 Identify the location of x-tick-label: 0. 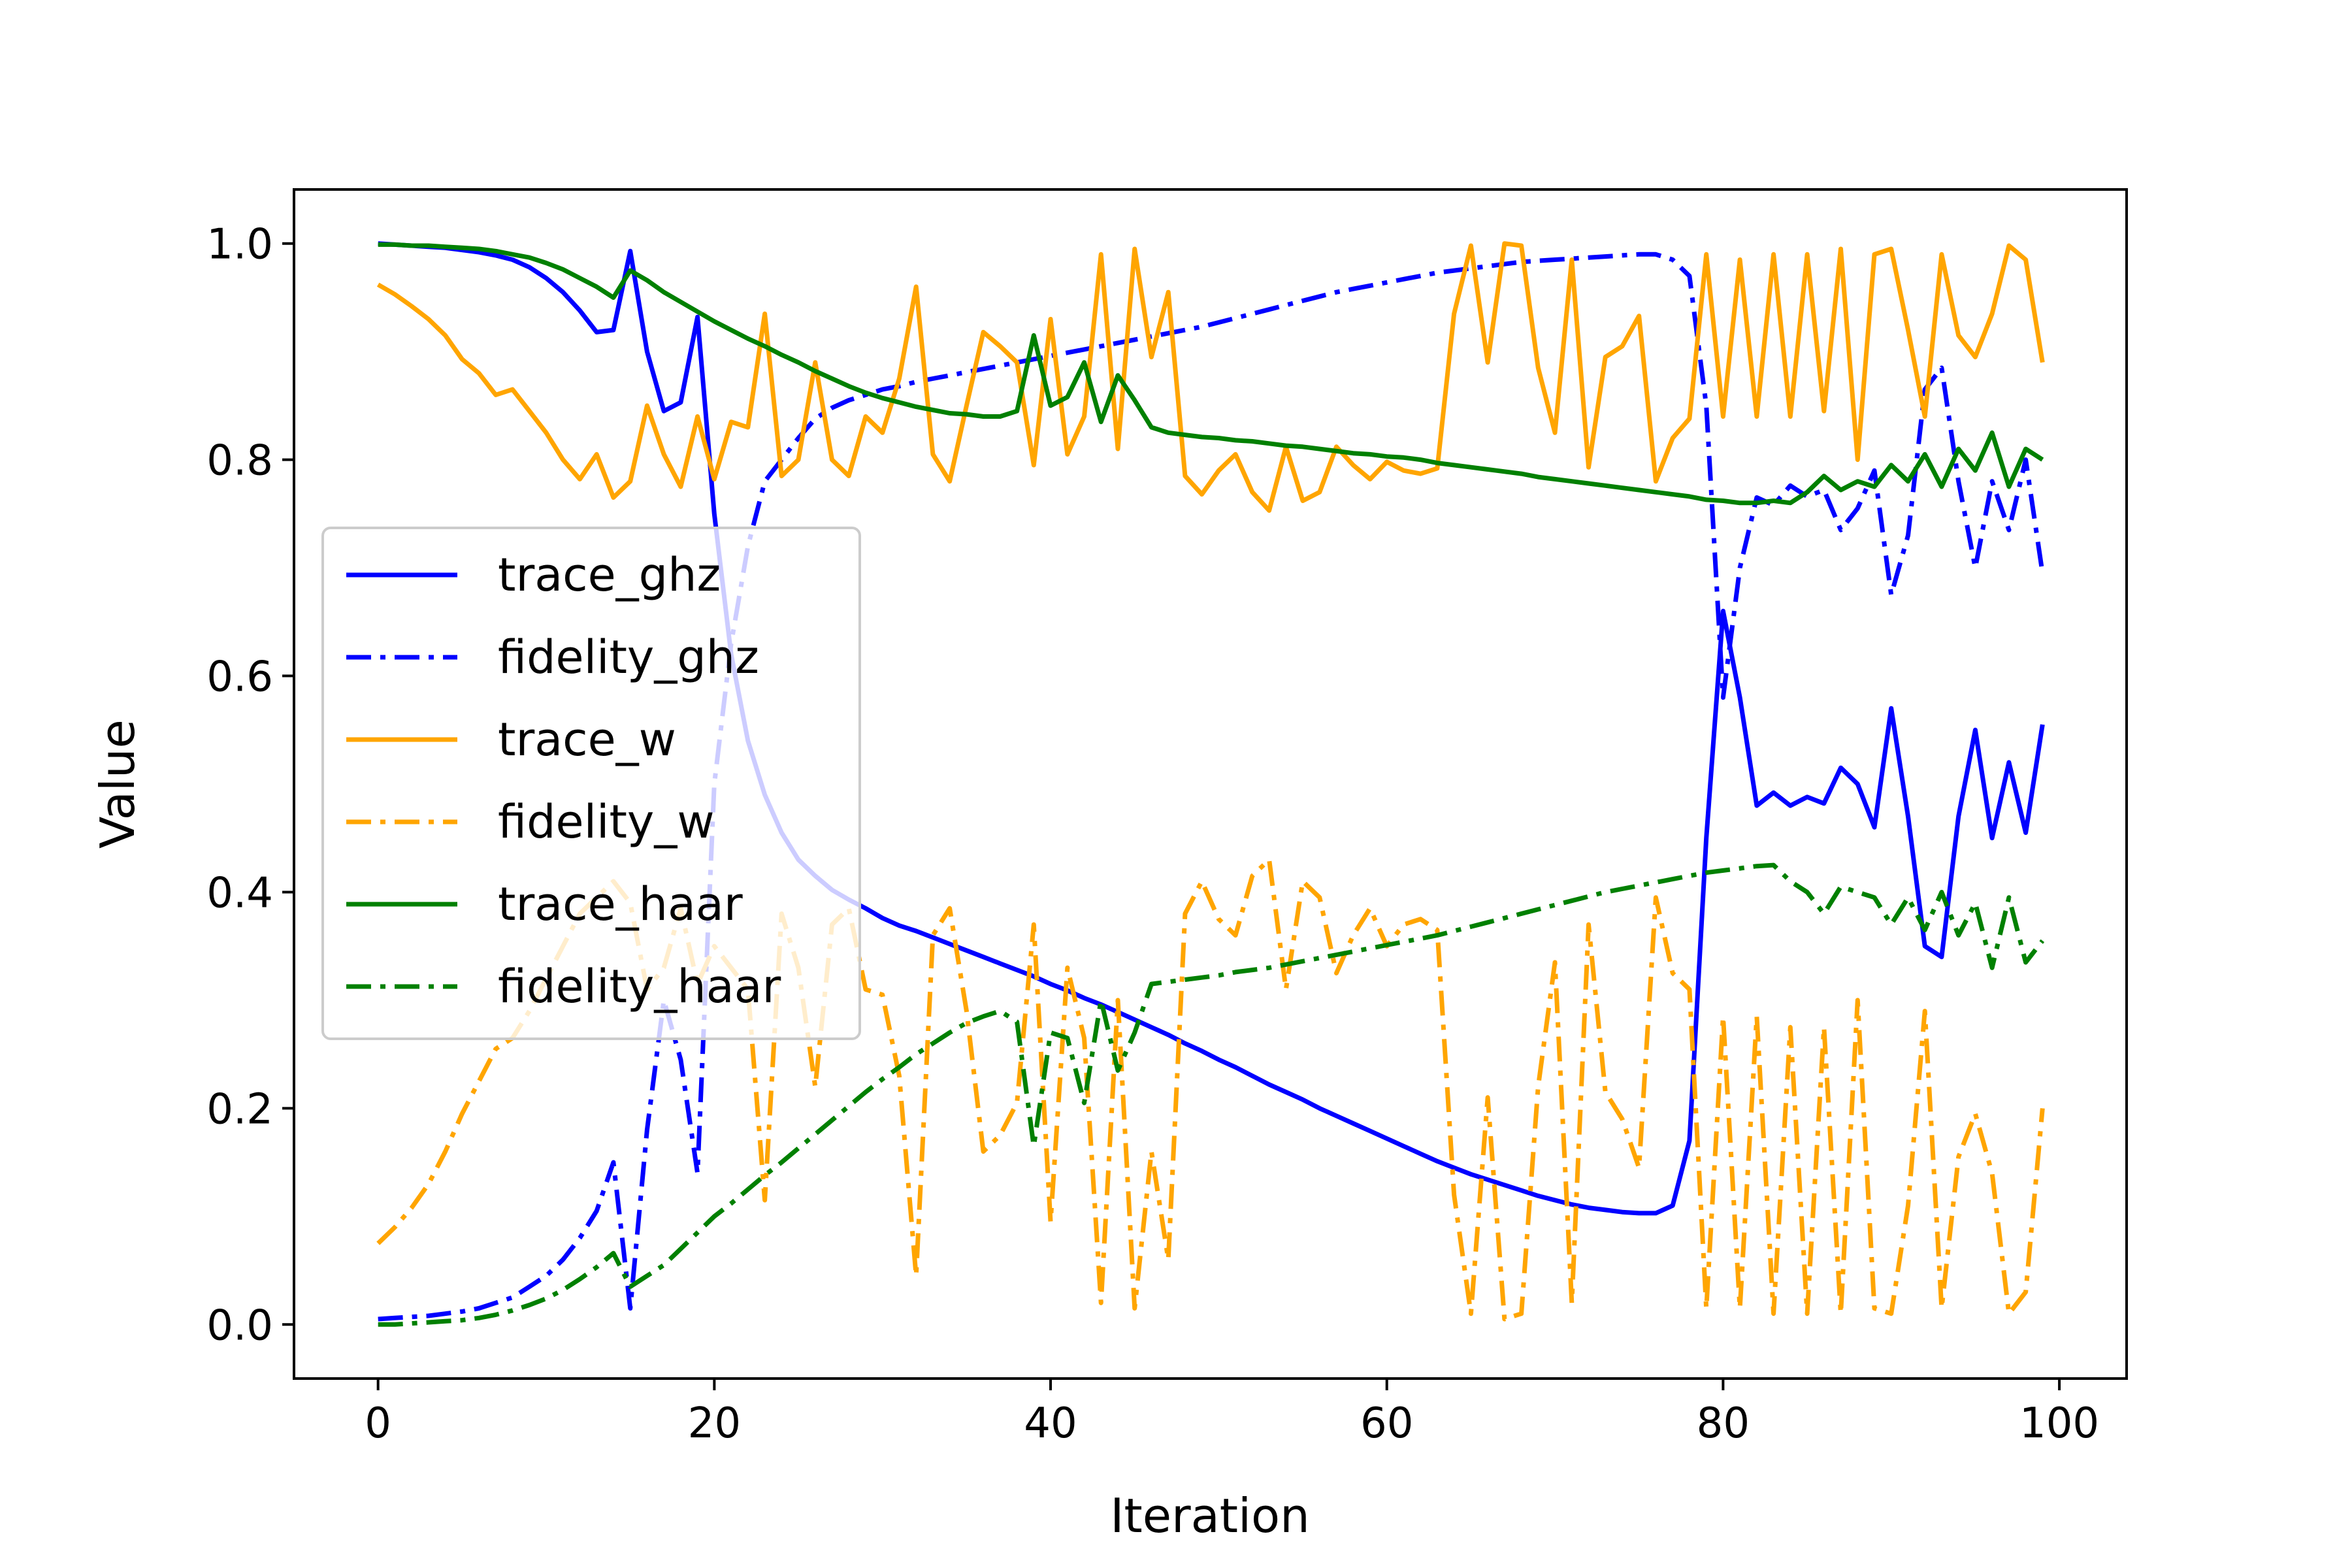
(378, 1423).